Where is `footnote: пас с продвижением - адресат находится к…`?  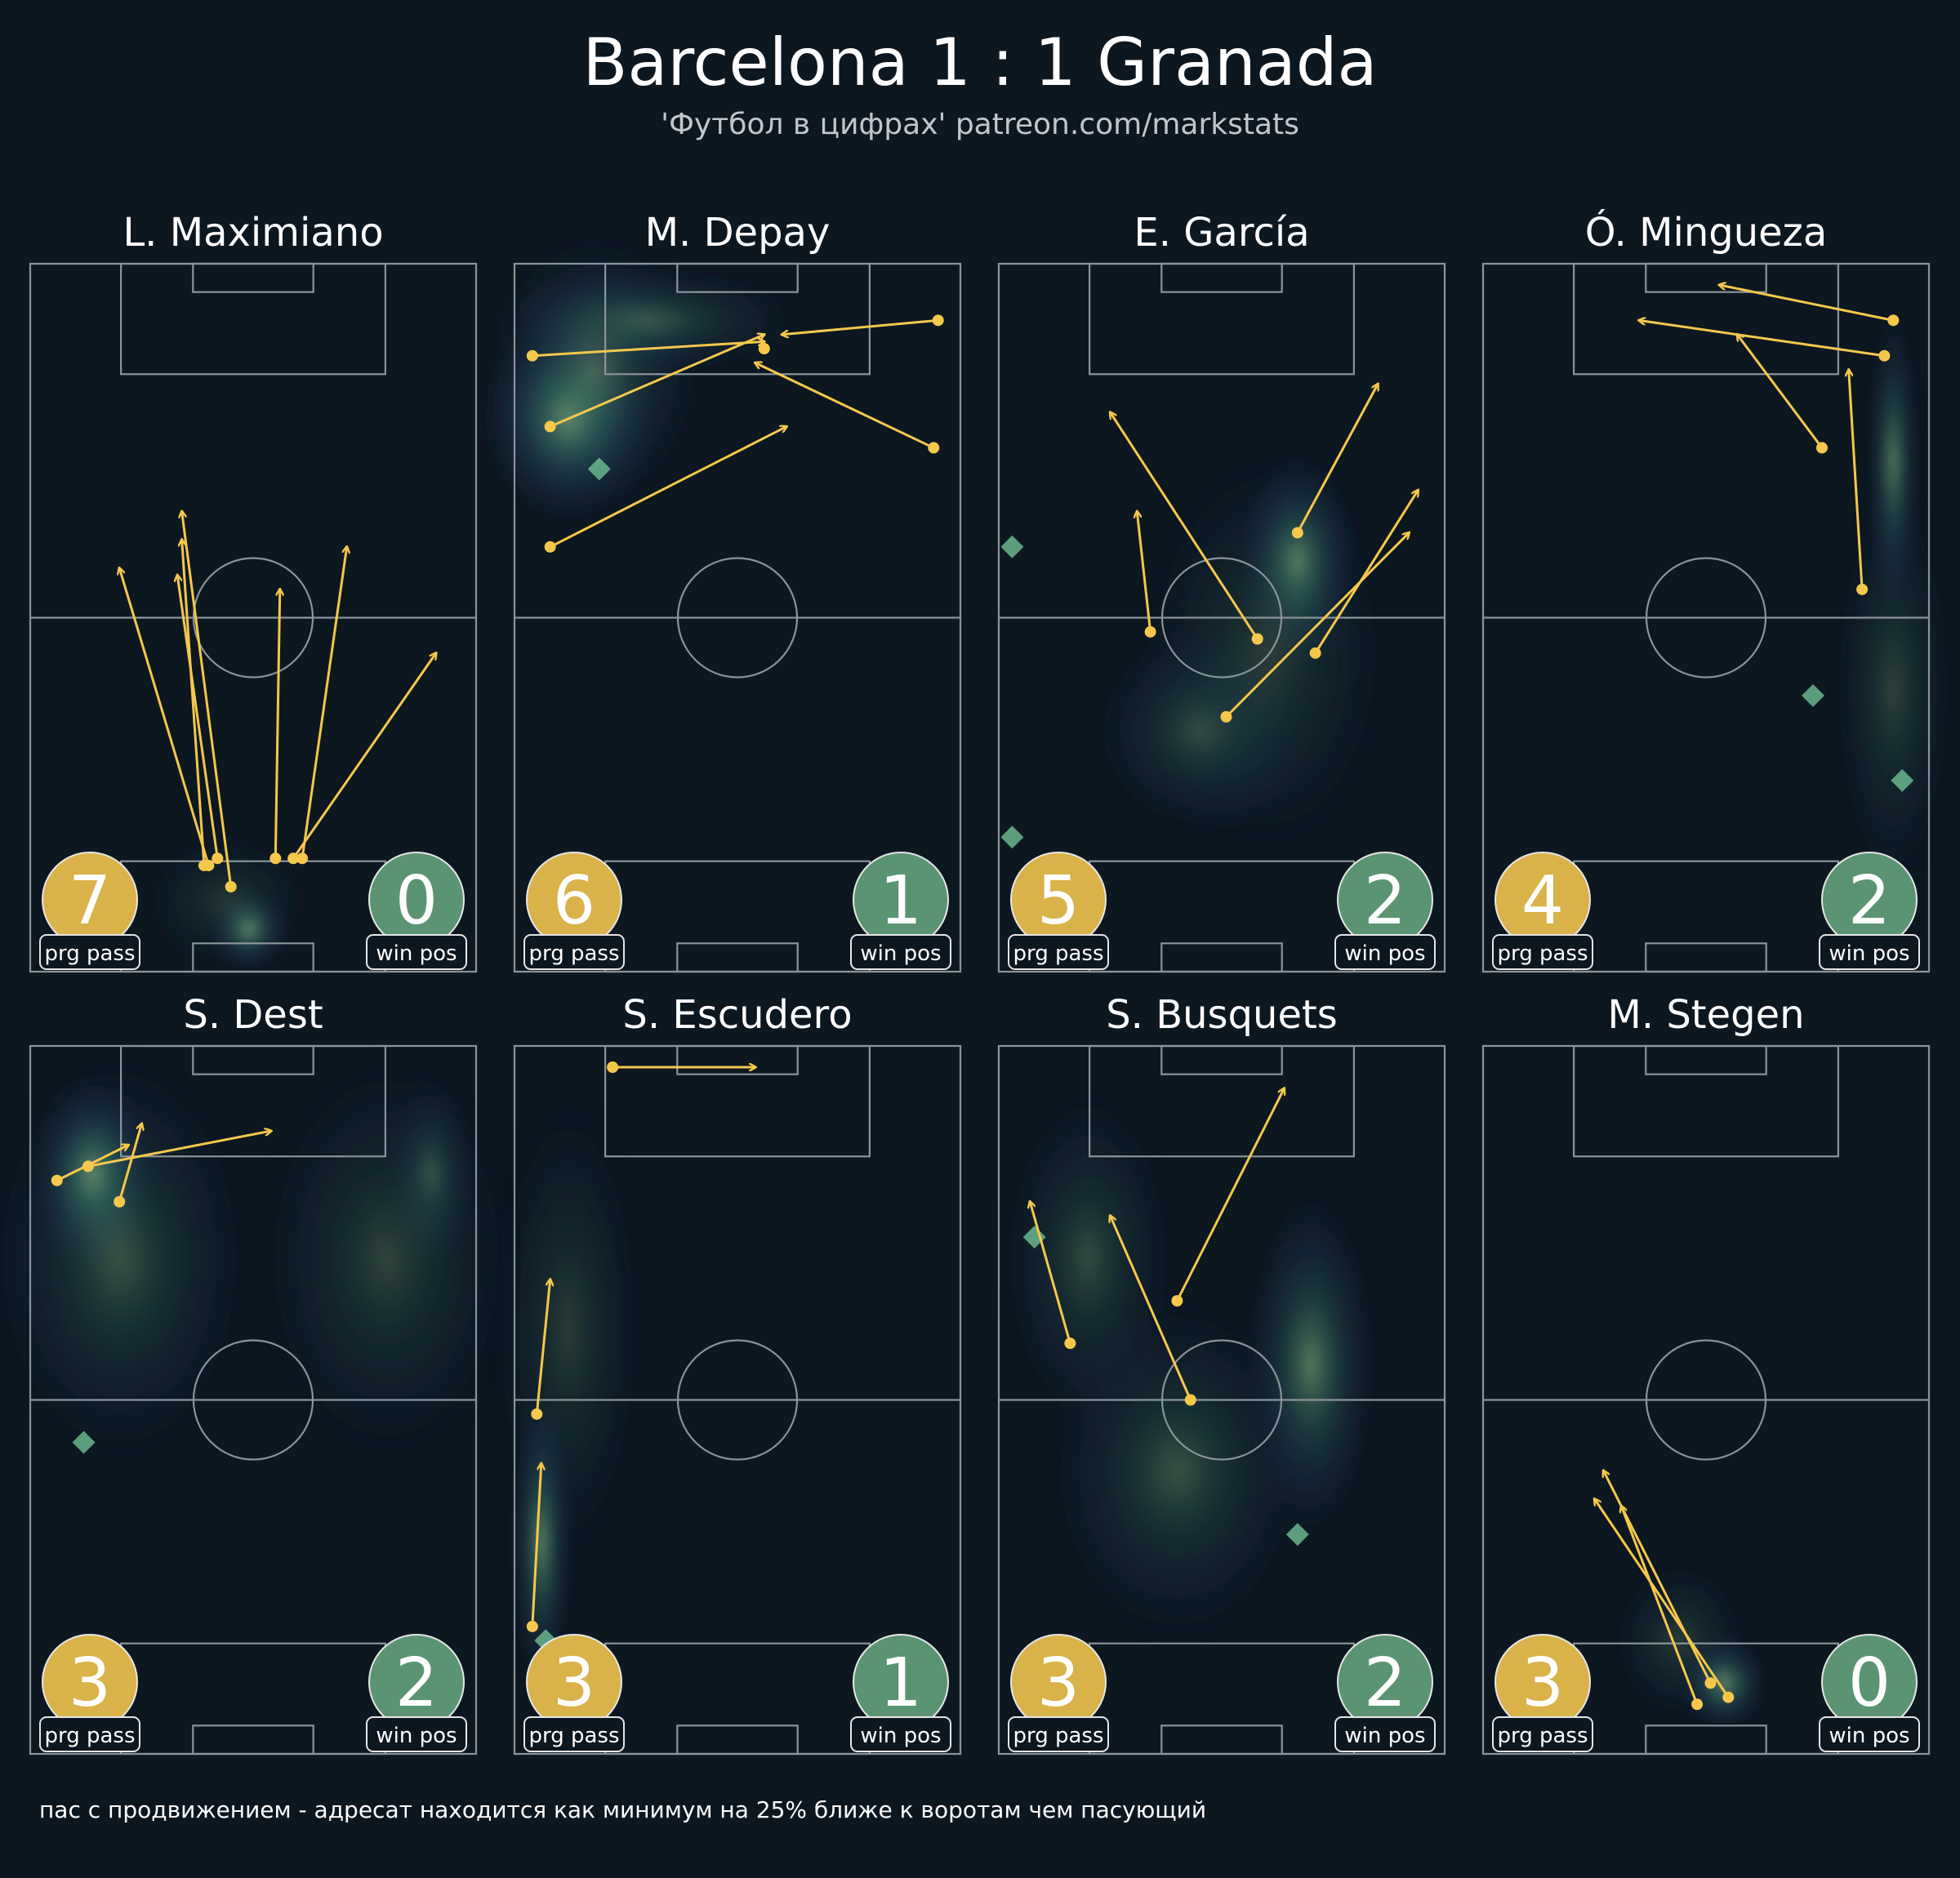 footnote: пас с продвижением - адресат находится к… is located at coordinates (623, 1810).